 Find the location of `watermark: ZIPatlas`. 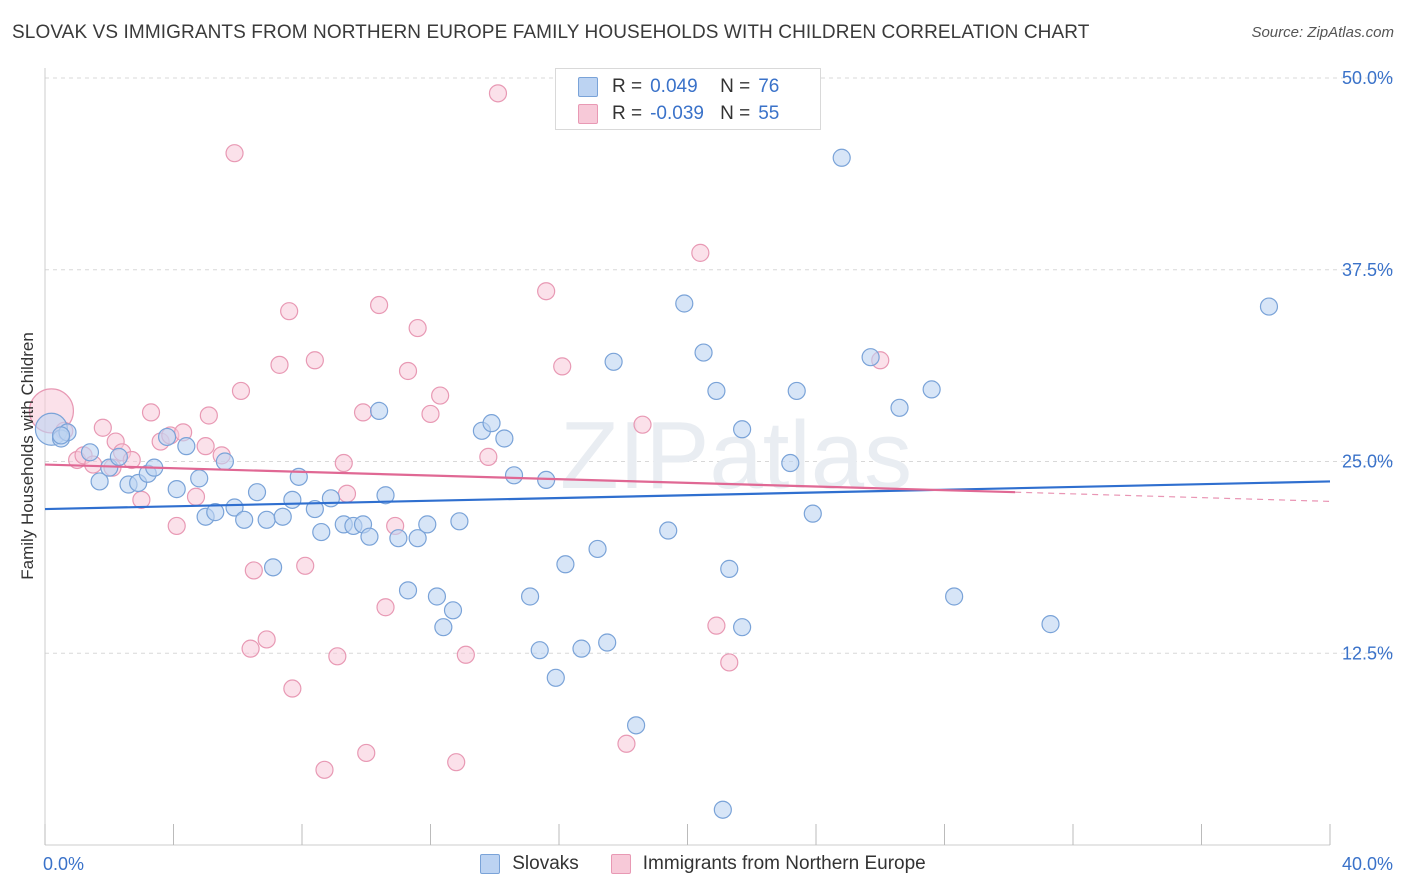

watermark: ZIPatlas is located at coordinates (736, 455).